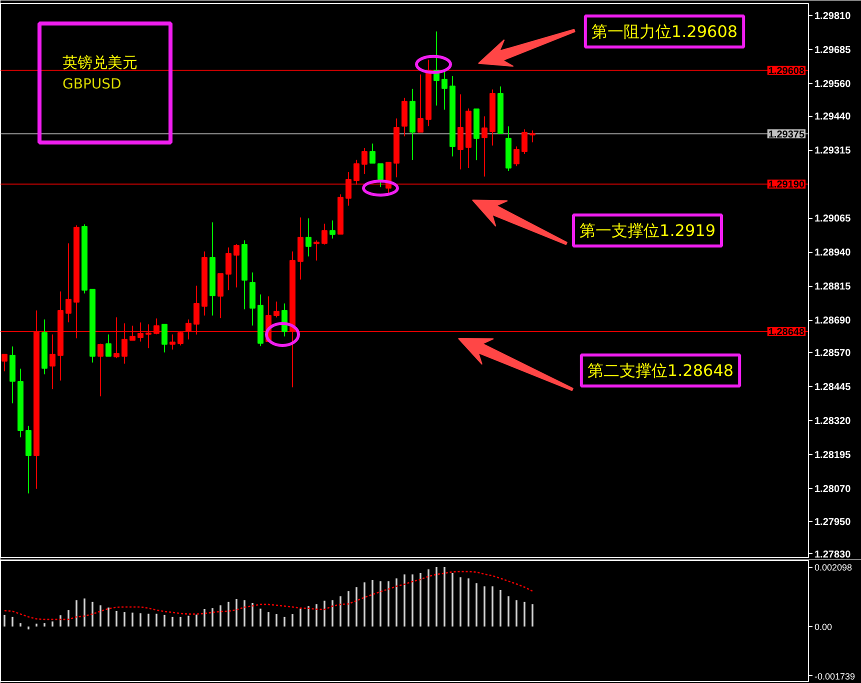 Image resolution: width=861 pixels, height=683 pixels. Describe the element at coordinates (833, 388) in the screenshot. I see `y-tick-label: 1.28445` at that location.